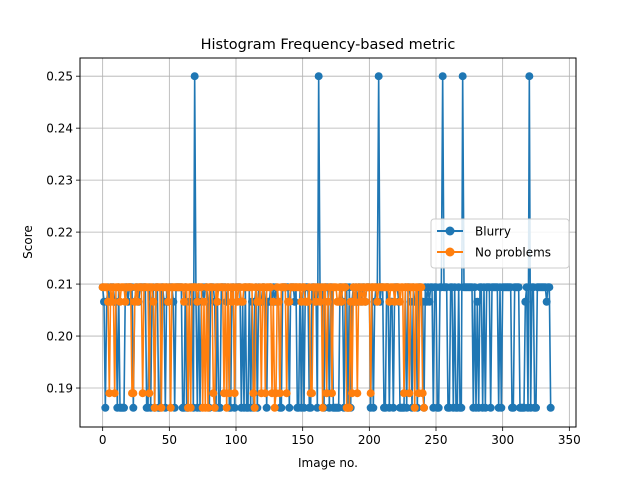 The height and width of the screenshot is (480, 640). Describe the element at coordinates (328, 463) in the screenshot. I see `x-axis-label: Image no.` at that location.